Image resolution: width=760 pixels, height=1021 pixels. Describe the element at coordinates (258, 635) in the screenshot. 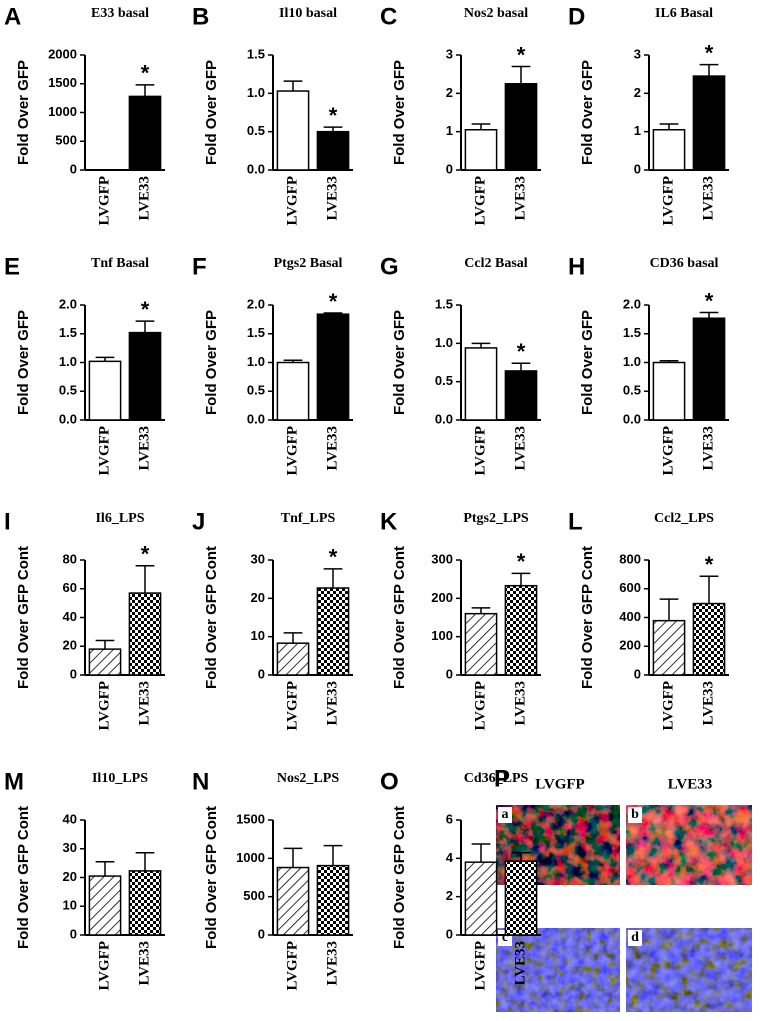

I see `y-tick-label: 10` at that location.